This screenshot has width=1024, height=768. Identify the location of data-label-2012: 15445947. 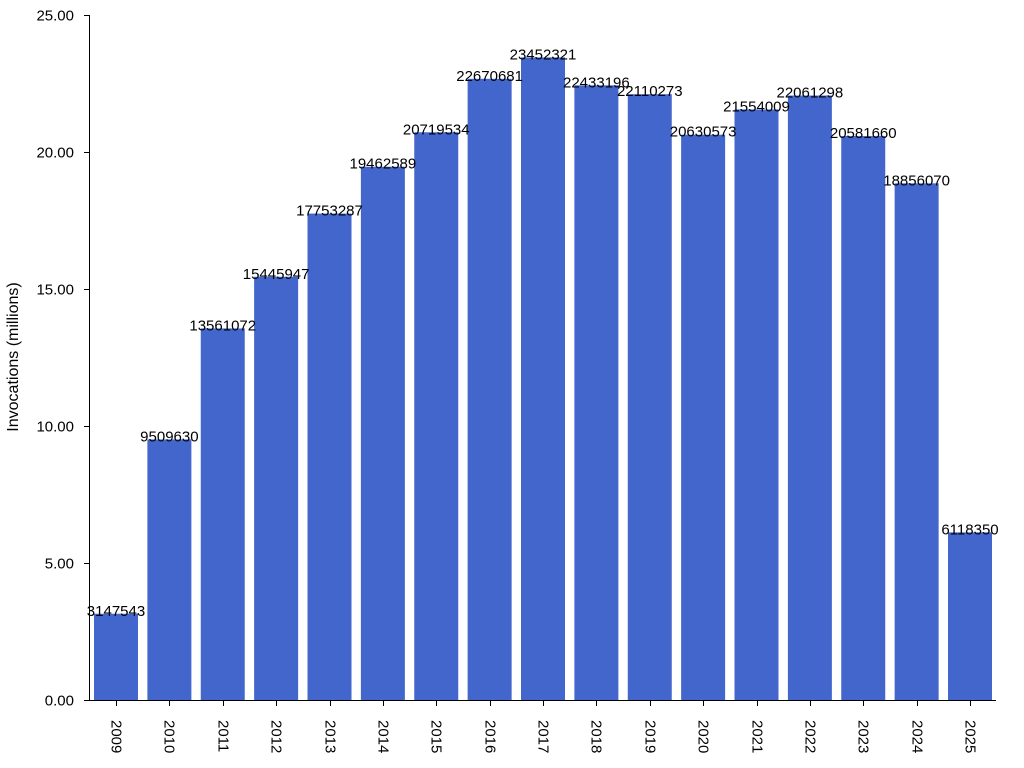
(276, 274).